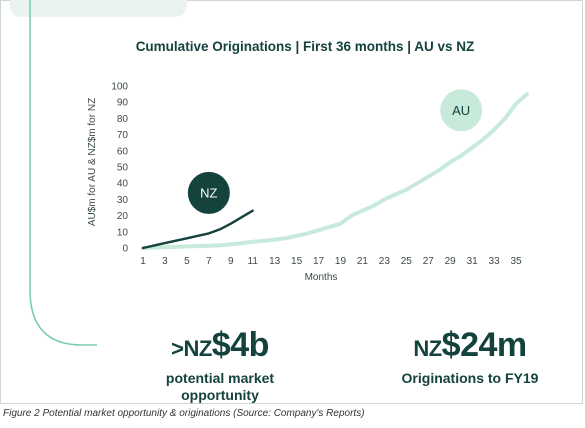 This screenshot has width=585, height=428. What do you see at coordinates (209, 261) in the screenshot?
I see `x-tick-label: 7` at bounding box center [209, 261].